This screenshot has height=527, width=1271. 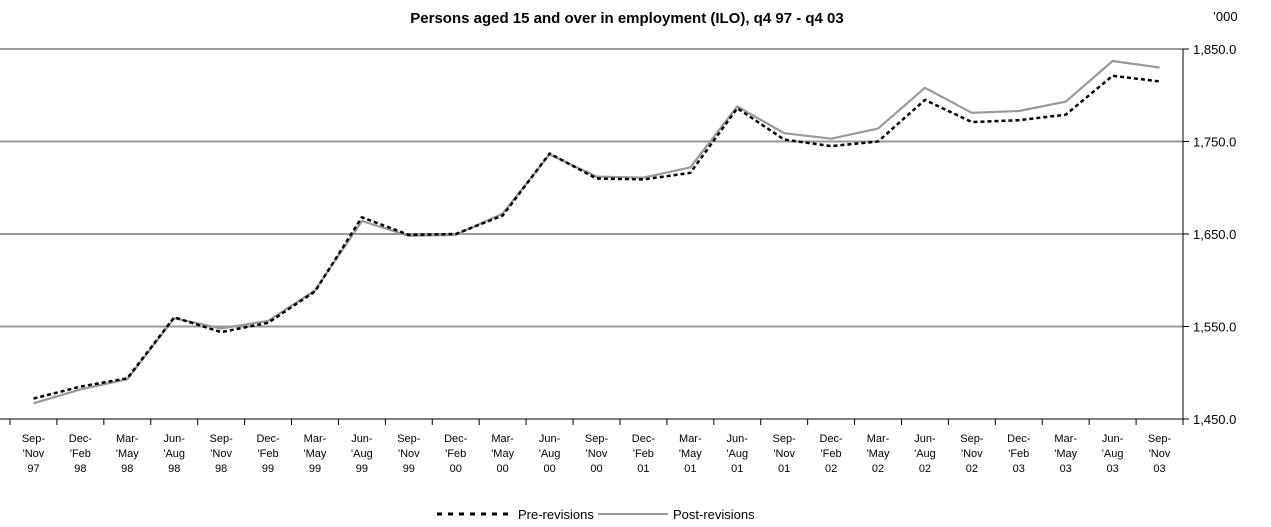 What do you see at coordinates (925, 454) in the screenshot?
I see `x-tick-label: Jun-'Aug 02` at bounding box center [925, 454].